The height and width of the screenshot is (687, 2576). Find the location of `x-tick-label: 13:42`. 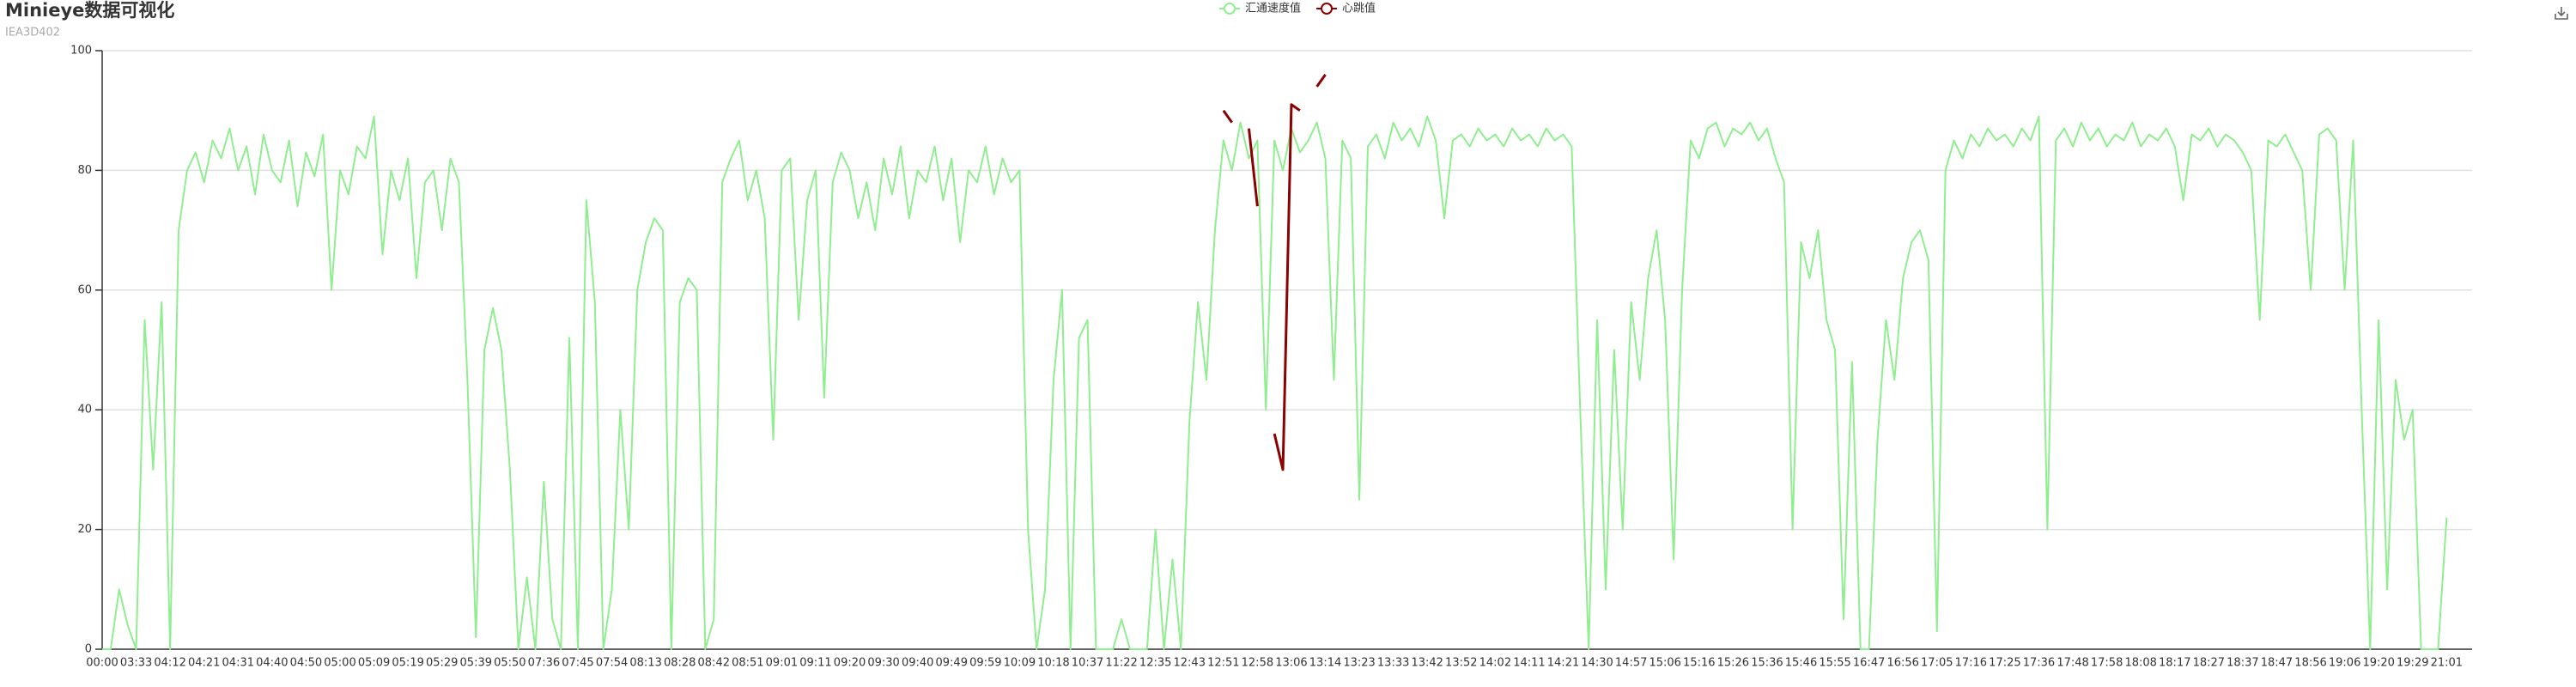

x-tick-label: 13:42 is located at coordinates (1427, 663).